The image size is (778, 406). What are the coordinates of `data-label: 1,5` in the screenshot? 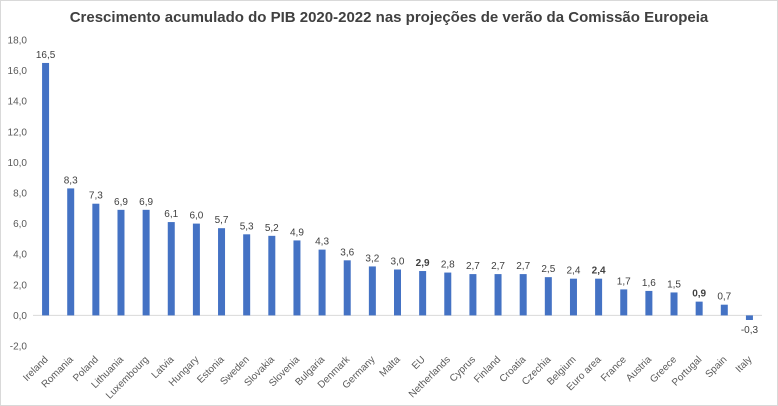 It's located at (674, 284).